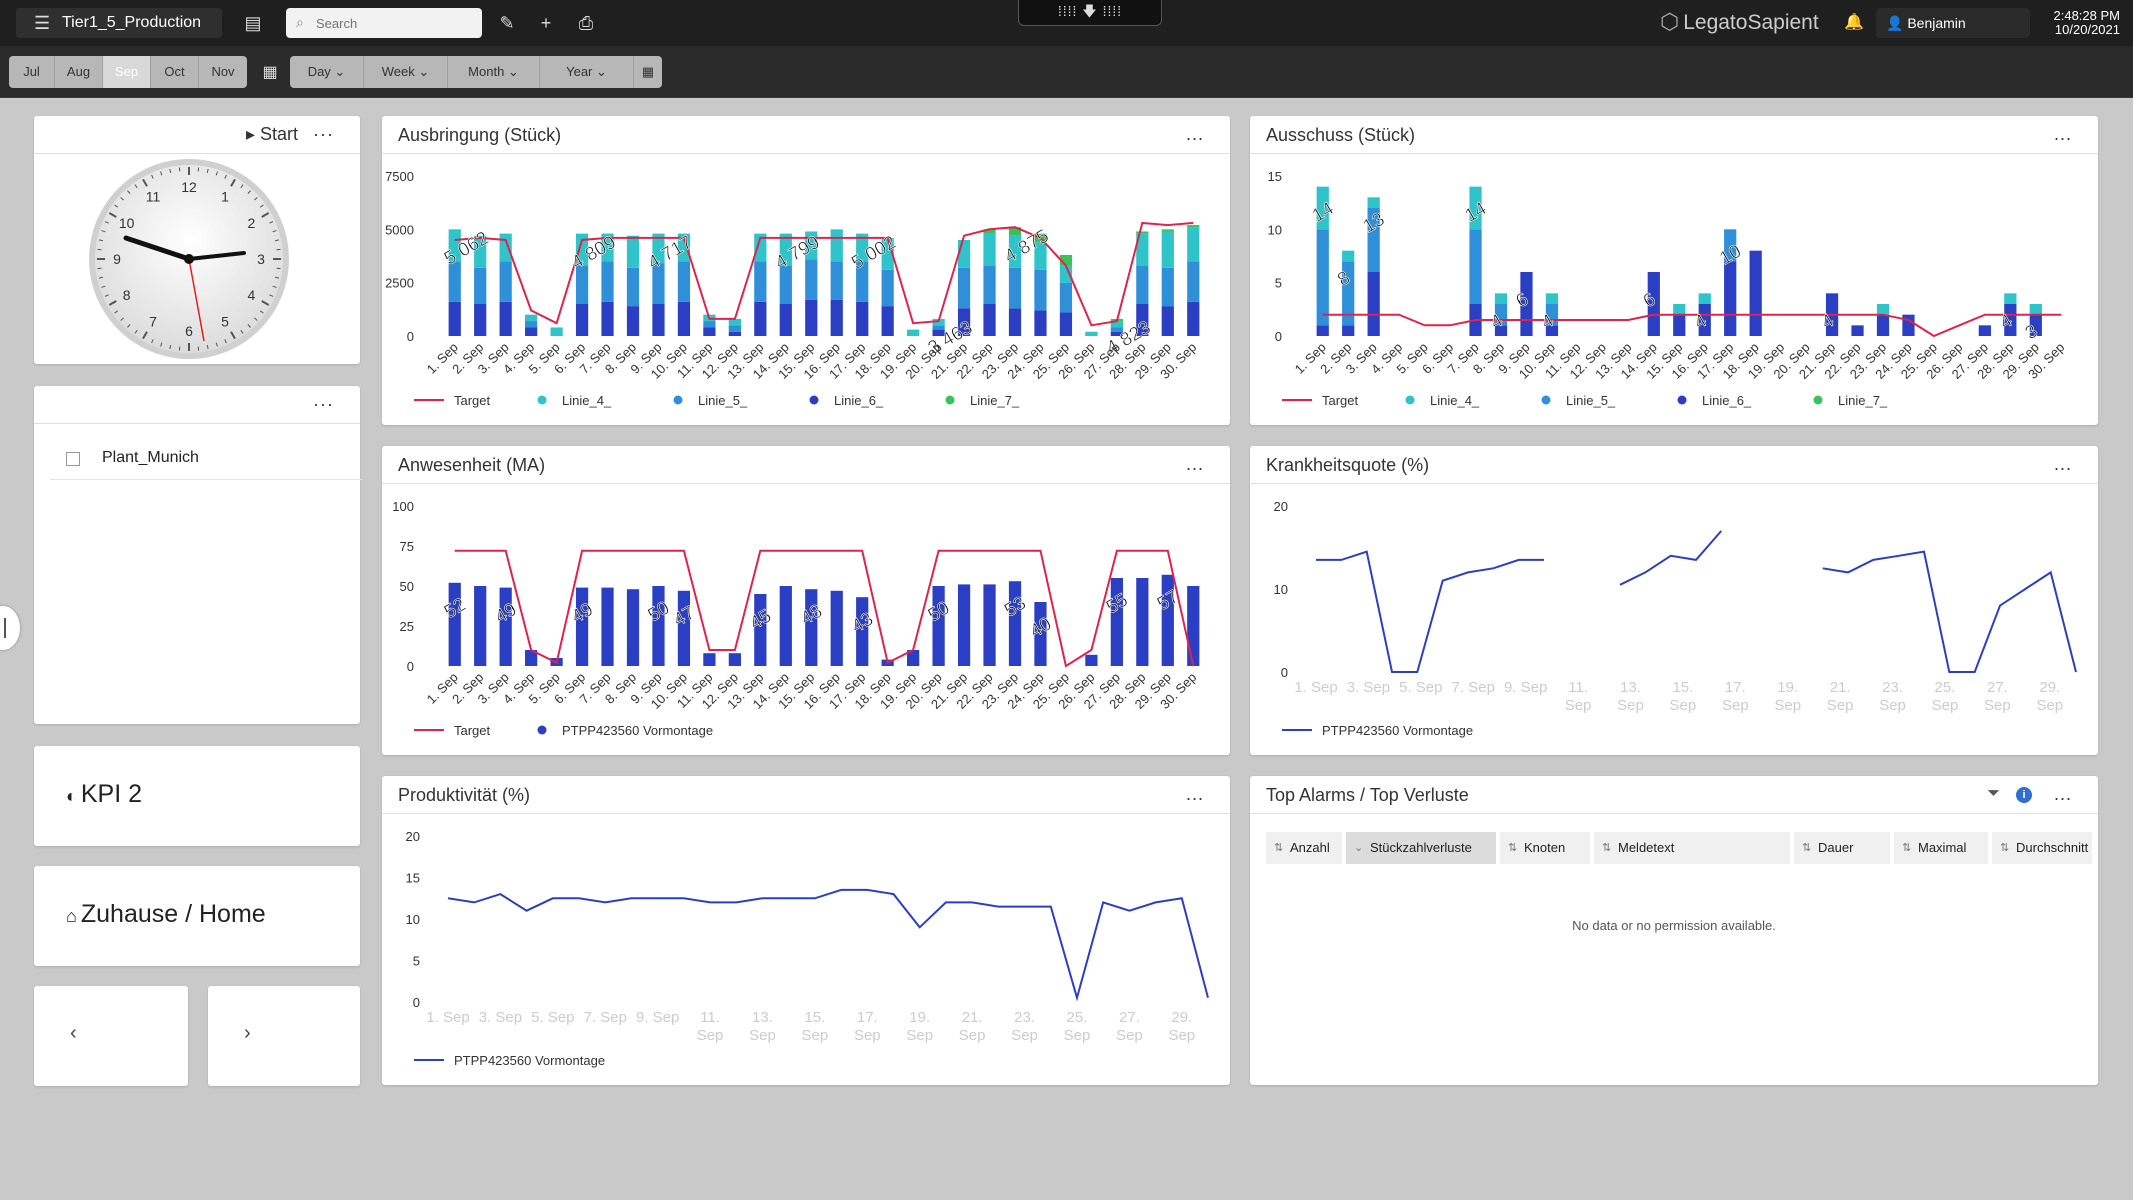 The image size is (2133, 1200). Describe the element at coordinates (271, 134) in the screenshot. I see `start-button: ▸ Start` at that location.